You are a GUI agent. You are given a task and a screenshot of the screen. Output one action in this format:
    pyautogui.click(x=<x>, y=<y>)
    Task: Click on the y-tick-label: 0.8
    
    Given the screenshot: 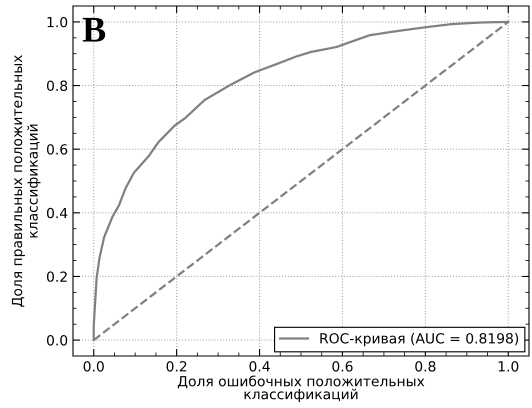 What is the action you would take?
    pyautogui.click(x=57, y=86)
    